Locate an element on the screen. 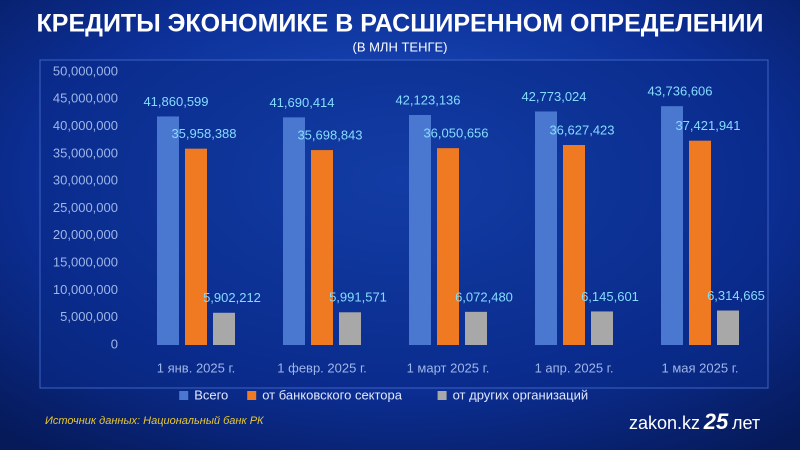 The width and height of the screenshot is (800, 450). y-tick-label: 10,000,000 is located at coordinates (85, 289).